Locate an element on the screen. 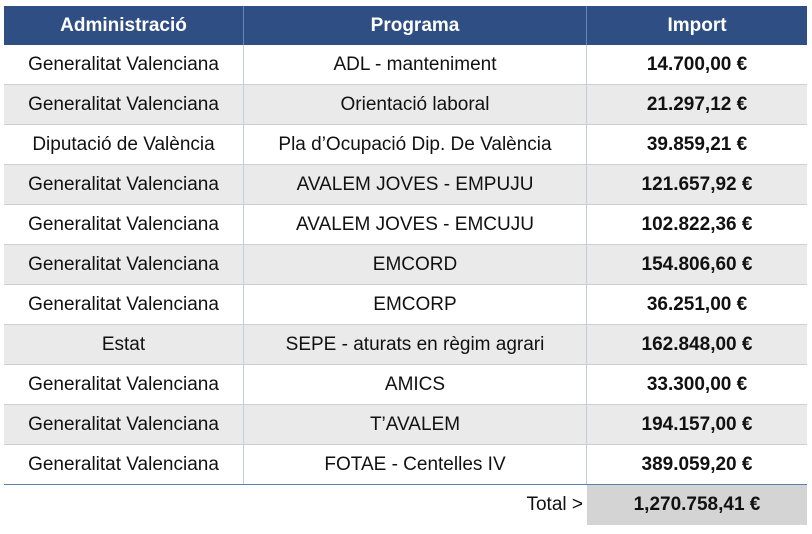 This screenshot has width=812, height=534. cell-programa: EMCORD is located at coordinates (415, 264).